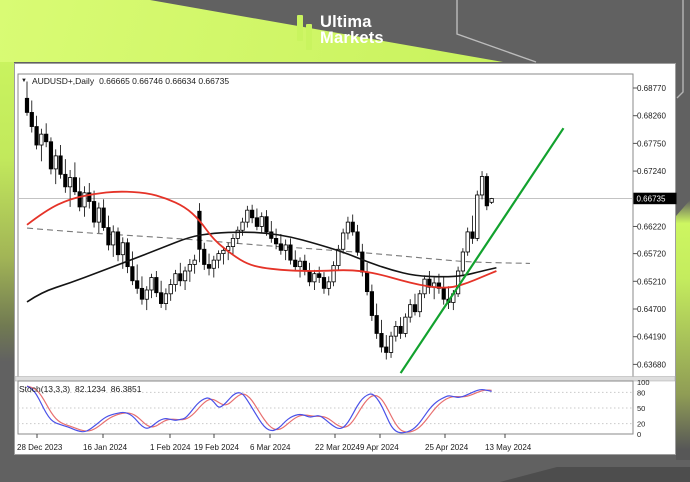 This screenshot has width=690, height=482. I want to click on date-axis-label: 16 Jan 2024, so click(105, 447).